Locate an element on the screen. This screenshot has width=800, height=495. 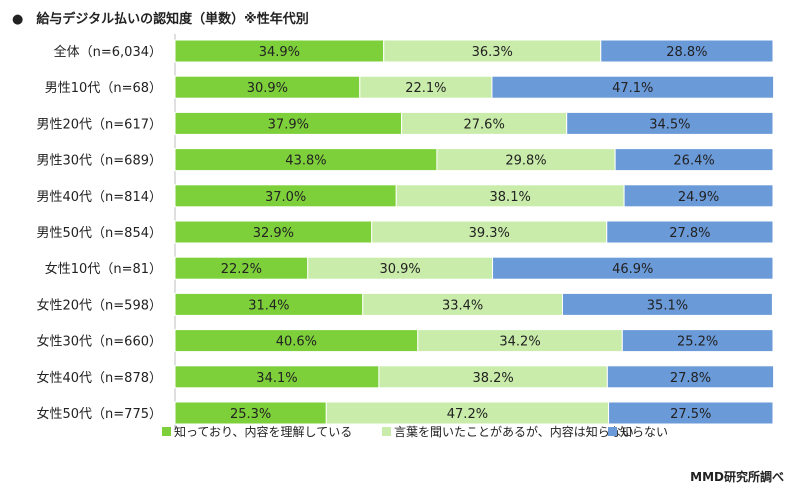
data-label: 34.1% is located at coordinates (276, 378).